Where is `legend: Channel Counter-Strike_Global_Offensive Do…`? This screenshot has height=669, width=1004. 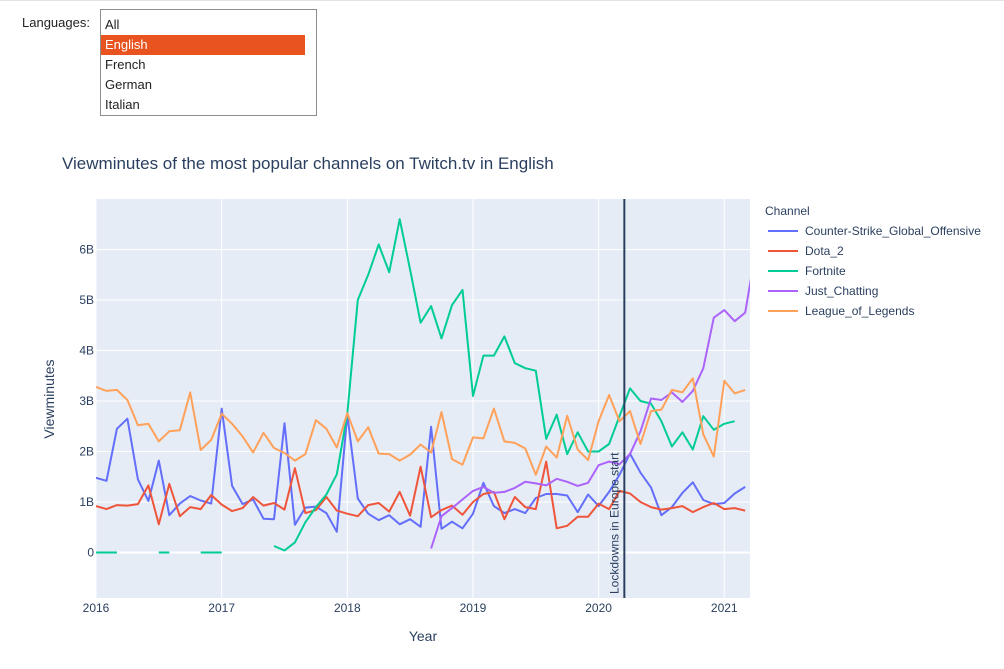 legend: Channel Counter-Strike_Global_Offensive Do… is located at coordinates (873, 261).